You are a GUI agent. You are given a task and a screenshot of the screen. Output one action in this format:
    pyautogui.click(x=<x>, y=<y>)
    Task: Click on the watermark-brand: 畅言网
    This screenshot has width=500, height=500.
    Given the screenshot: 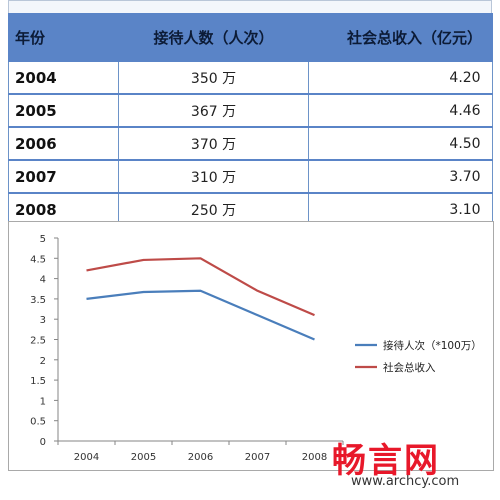 What is the action you would take?
    pyautogui.click(x=386, y=461)
    